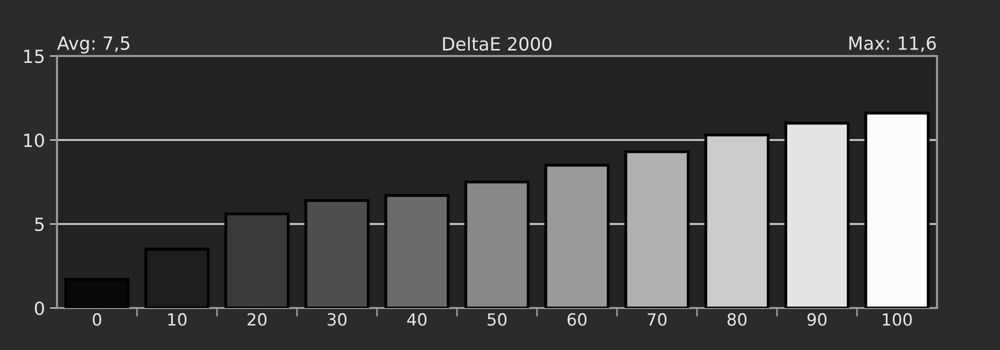 The height and width of the screenshot is (350, 1000). What do you see at coordinates (497, 319) in the screenshot?
I see `x-tick-label: 50` at bounding box center [497, 319].